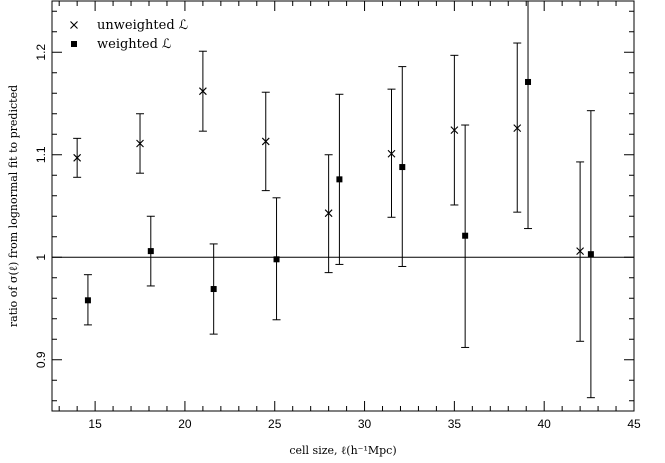 This screenshot has height=463, width=665. I want to click on legend-label: unweighted ℒ, so click(142, 25).